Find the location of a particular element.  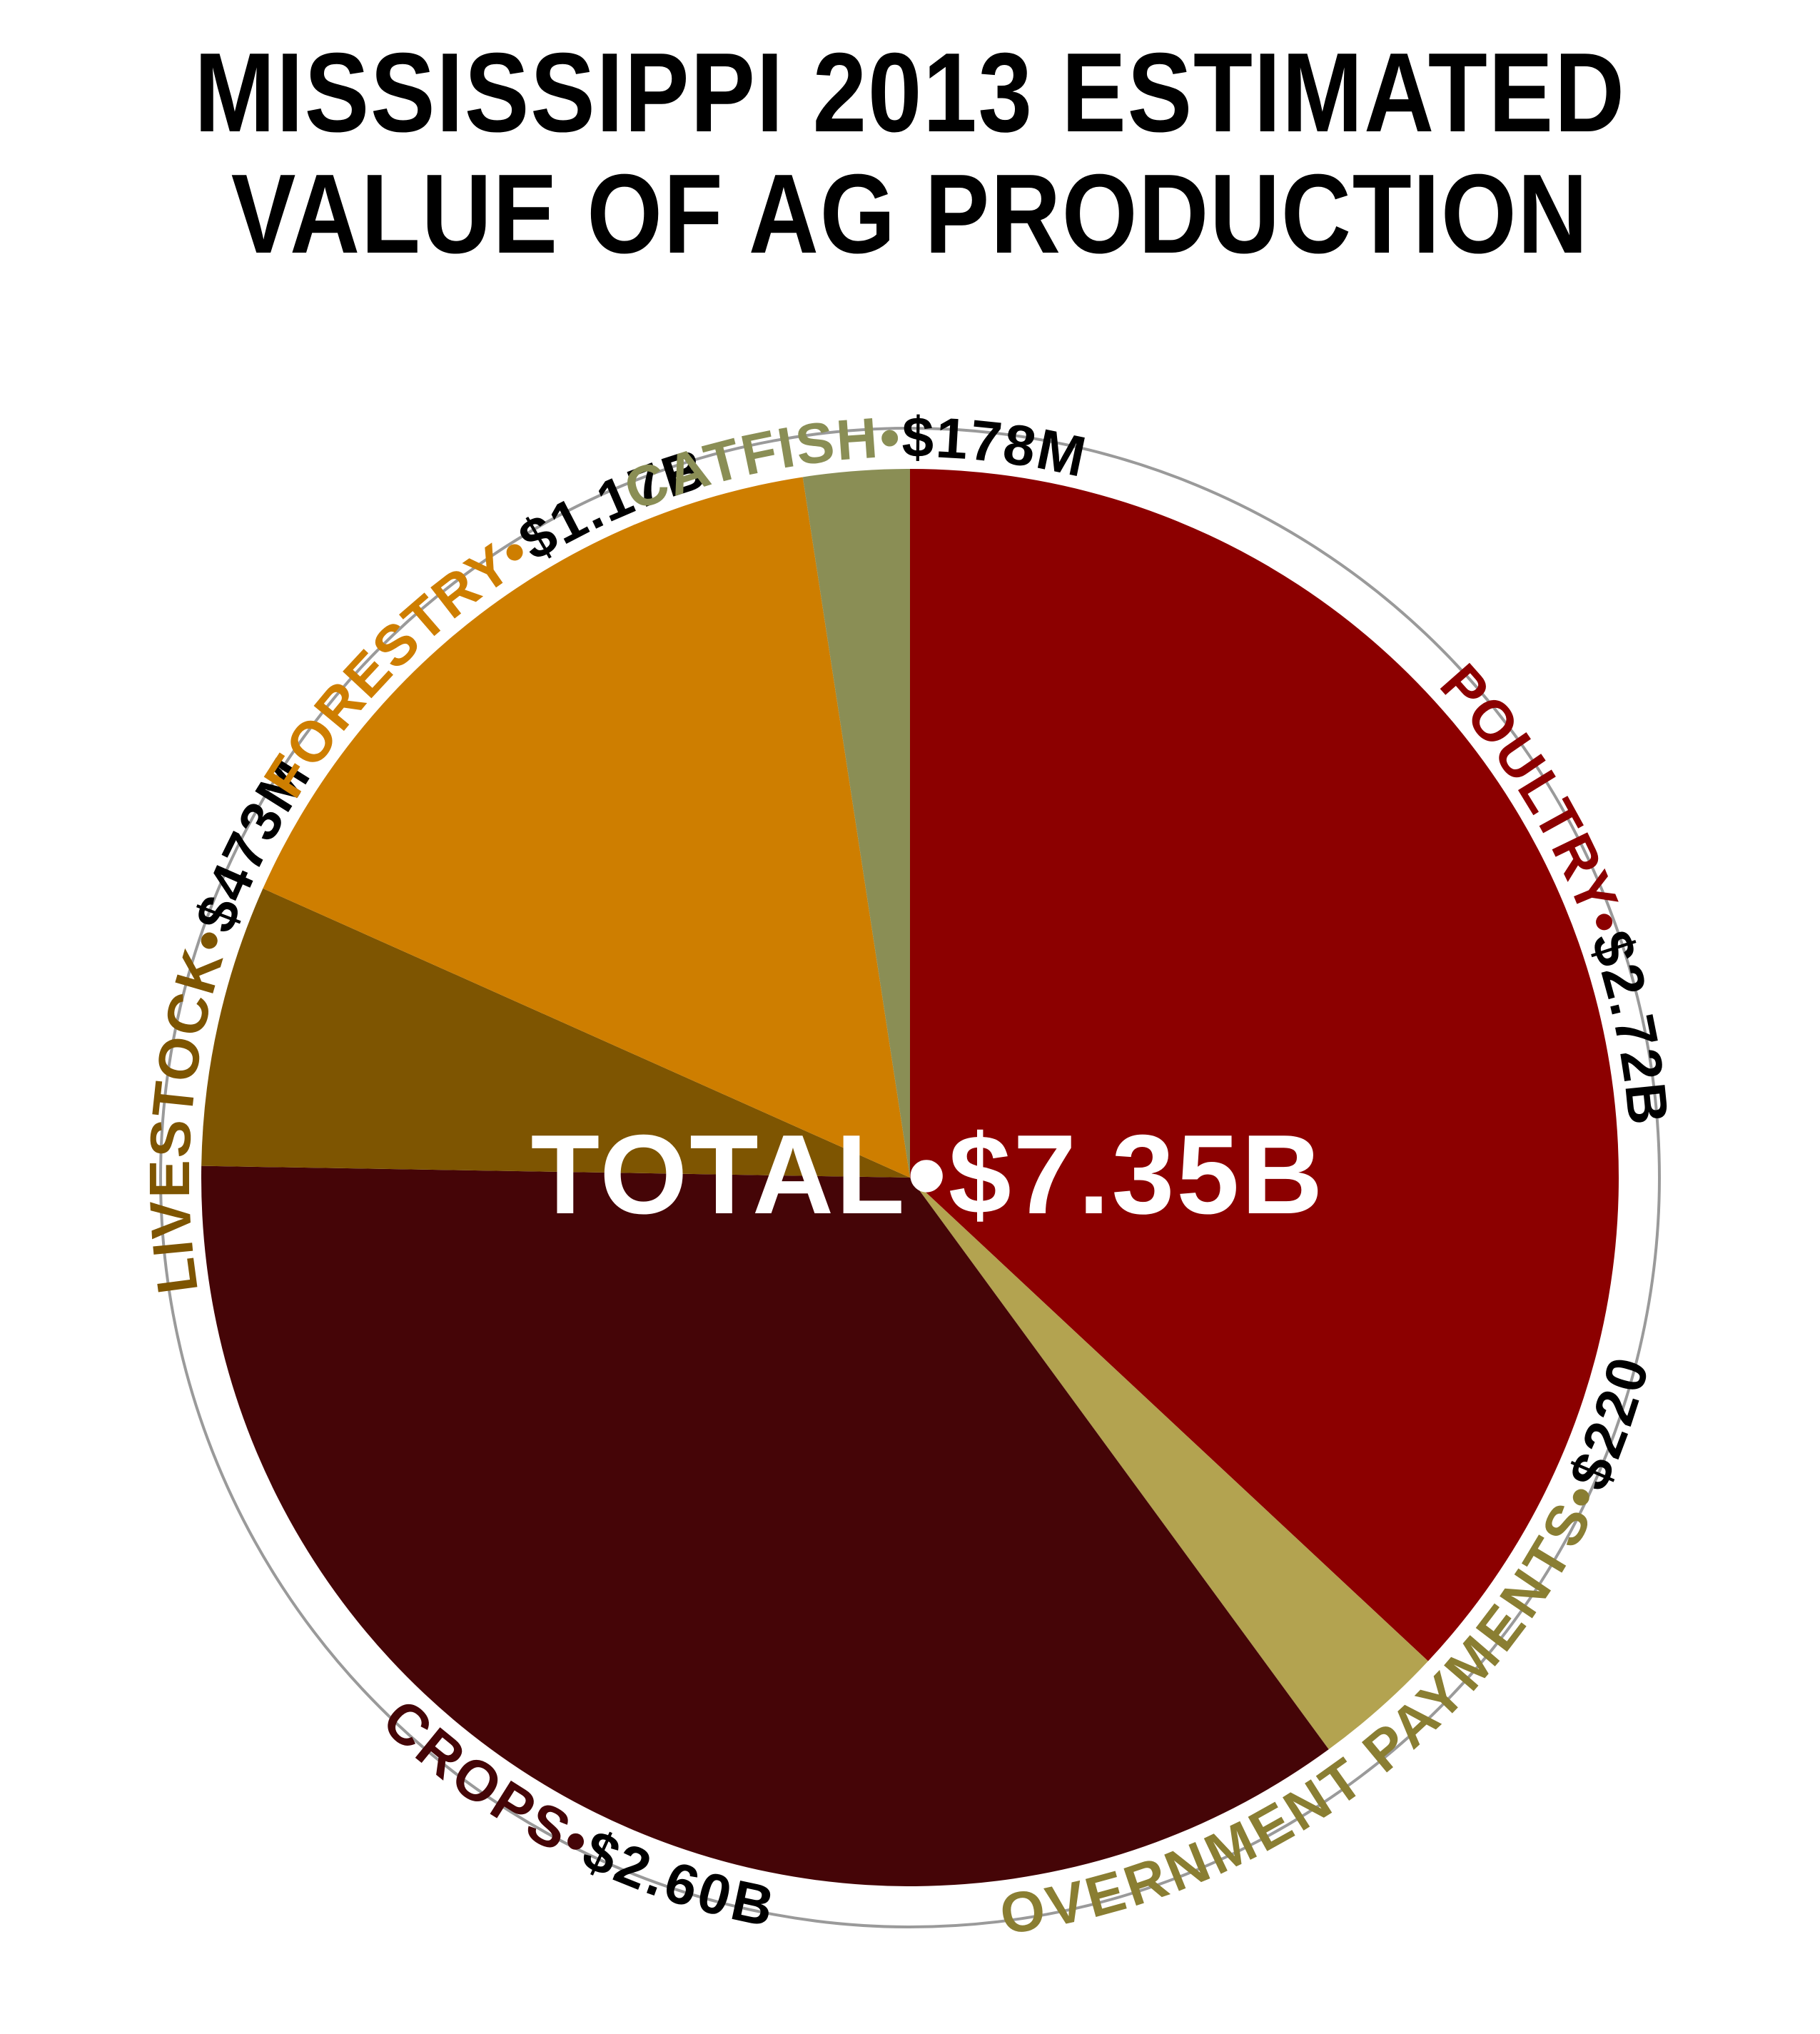

total-label: TOTAL•$7.35B is located at coordinates (928, 1175).